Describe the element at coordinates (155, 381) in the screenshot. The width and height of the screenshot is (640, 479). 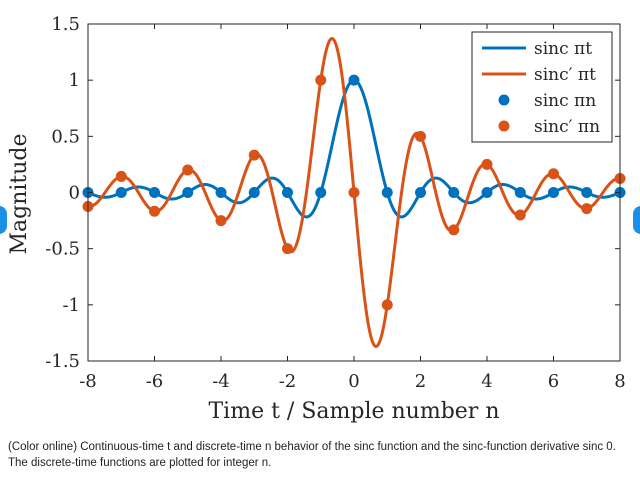
I see `x-tick-label: -6` at that location.